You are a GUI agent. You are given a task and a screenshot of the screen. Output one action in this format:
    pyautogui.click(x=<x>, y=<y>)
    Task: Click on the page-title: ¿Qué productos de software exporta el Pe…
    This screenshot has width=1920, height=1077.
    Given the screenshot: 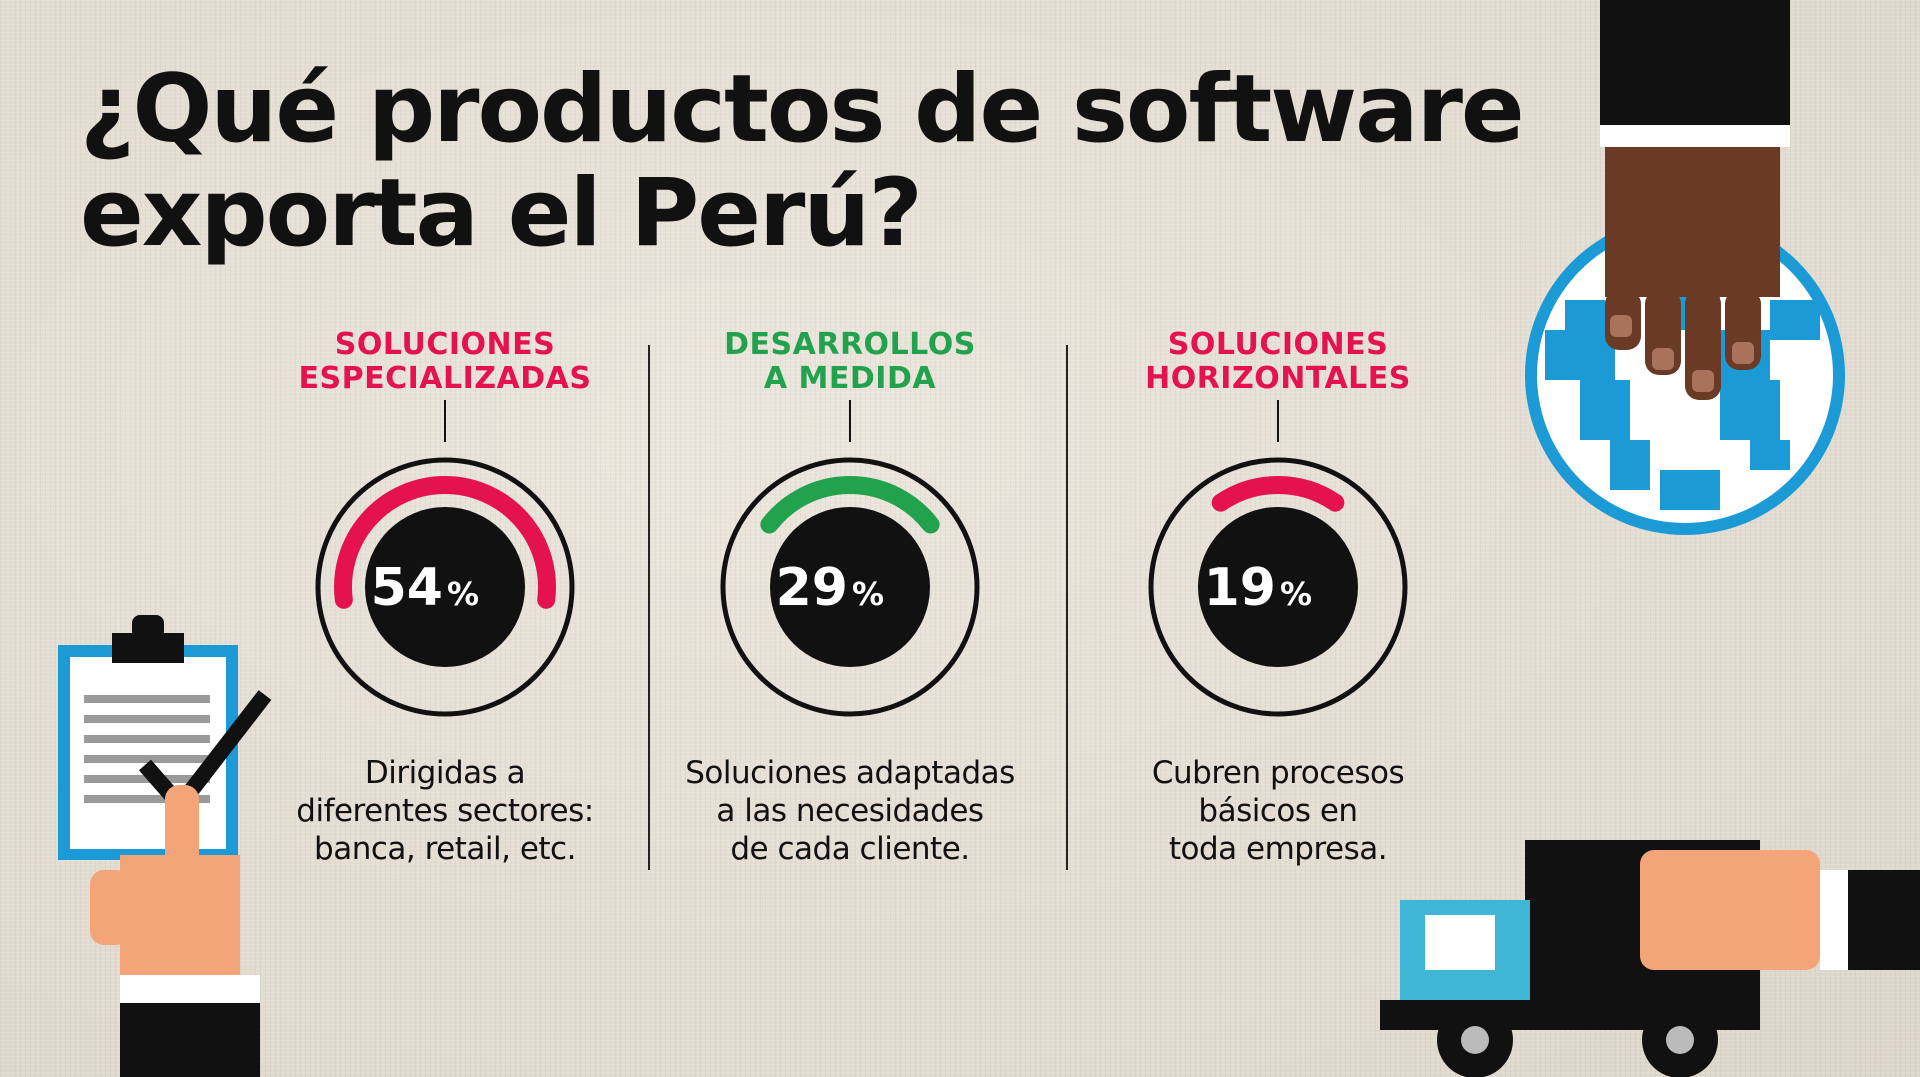 What is the action you would take?
    pyautogui.click(x=802, y=161)
    